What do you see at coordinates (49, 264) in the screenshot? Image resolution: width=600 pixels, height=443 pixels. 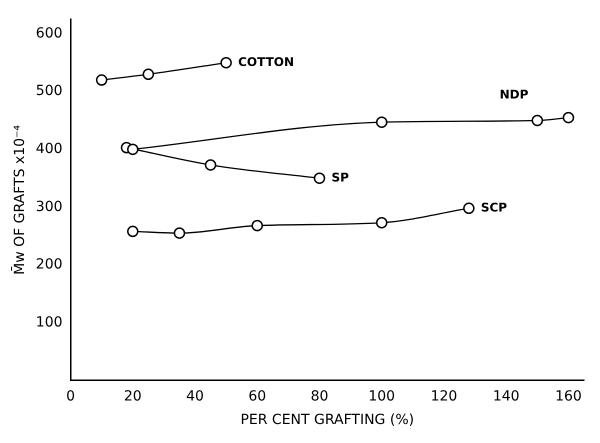 I see `y-tick-label: 200` at bounding box center [49, 264].